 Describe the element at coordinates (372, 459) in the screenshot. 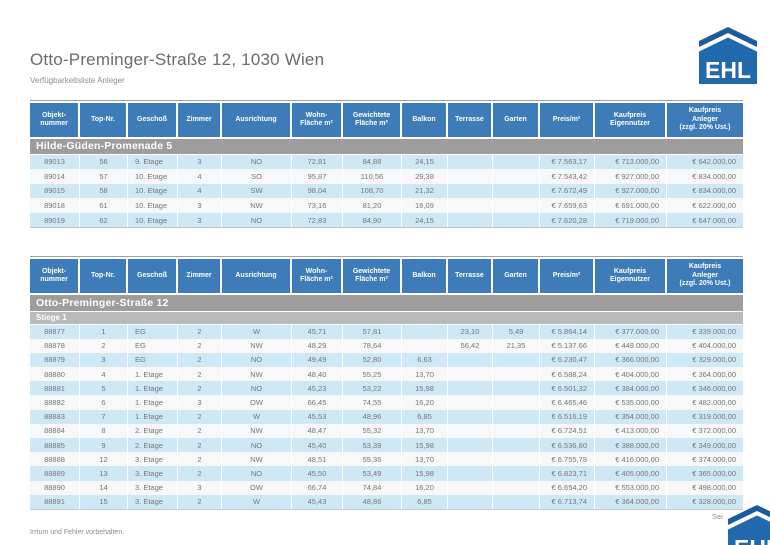

I see `table-cell: 55,36` at that location.